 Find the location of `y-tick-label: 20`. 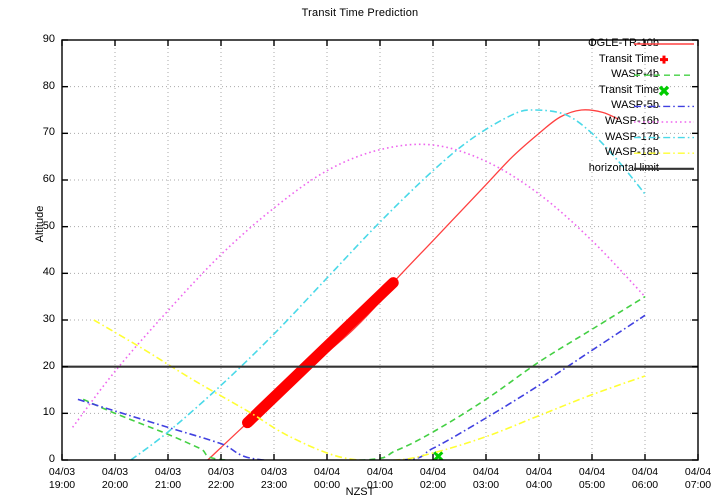

y-tick-label: 20 is located at coordinates (48, 365).